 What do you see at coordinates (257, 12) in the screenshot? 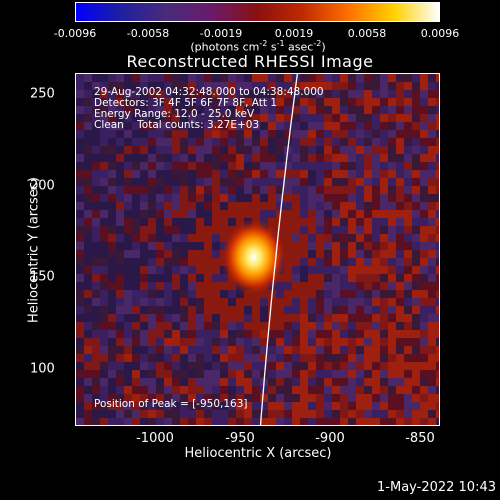
I see `colorbar` at bounding box center [257, 12].